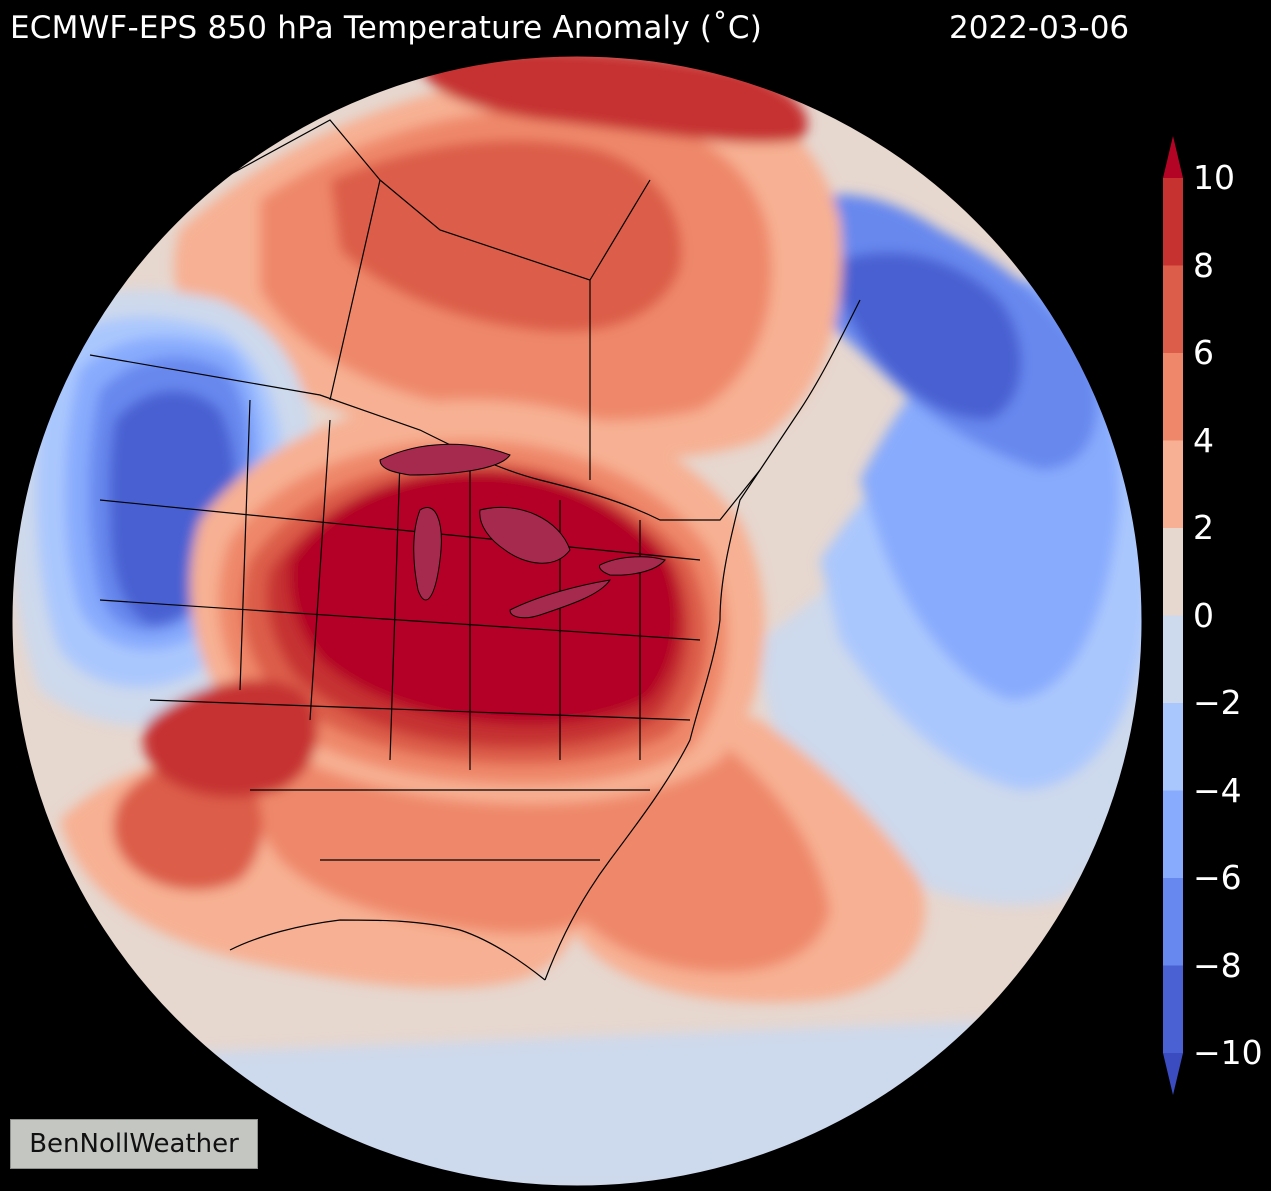 This screenshot has height=1191, width=1271. I want to click on map-date: 2022-03-06, so click(1039, 28).